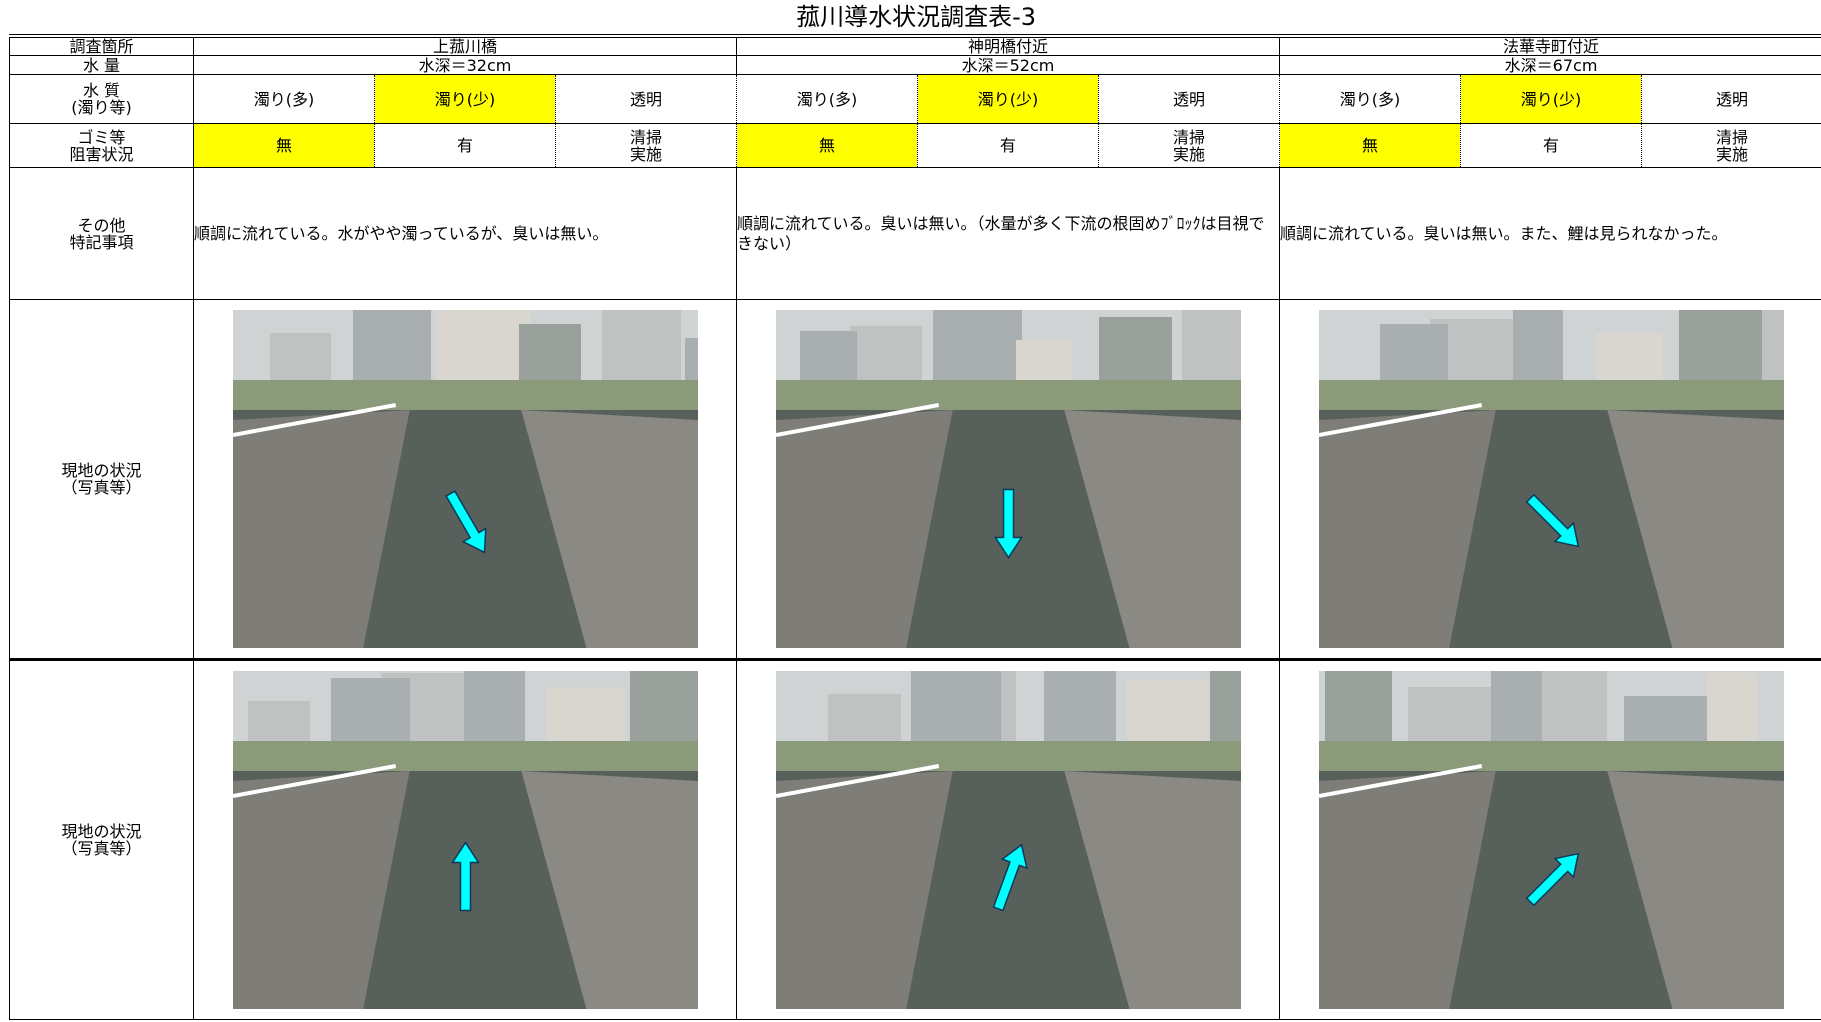 Image resolution: width=1821 pixels, height=1022 pixels. I want to click on text-line: (濁り等), so click(101, 107).